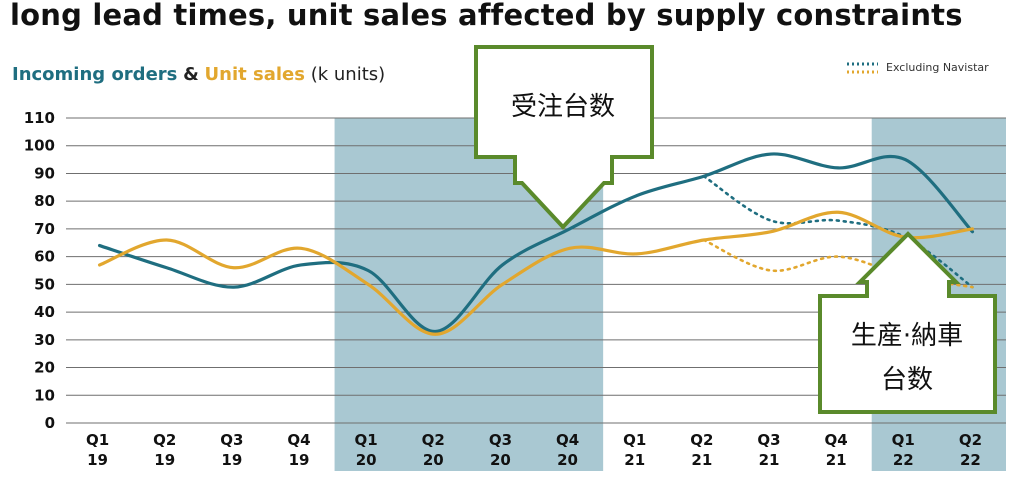 This screenshot has height=478, width=1031. I want to click on y-tick-label: 110, so click(39, 118).